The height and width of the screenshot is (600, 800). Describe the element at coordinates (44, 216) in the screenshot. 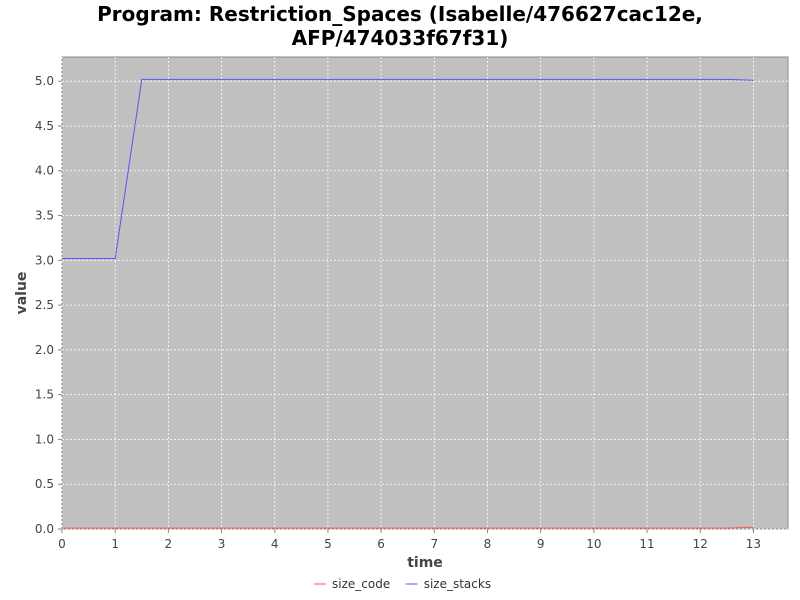

I see `y-tick-label: 3.5` at that location.